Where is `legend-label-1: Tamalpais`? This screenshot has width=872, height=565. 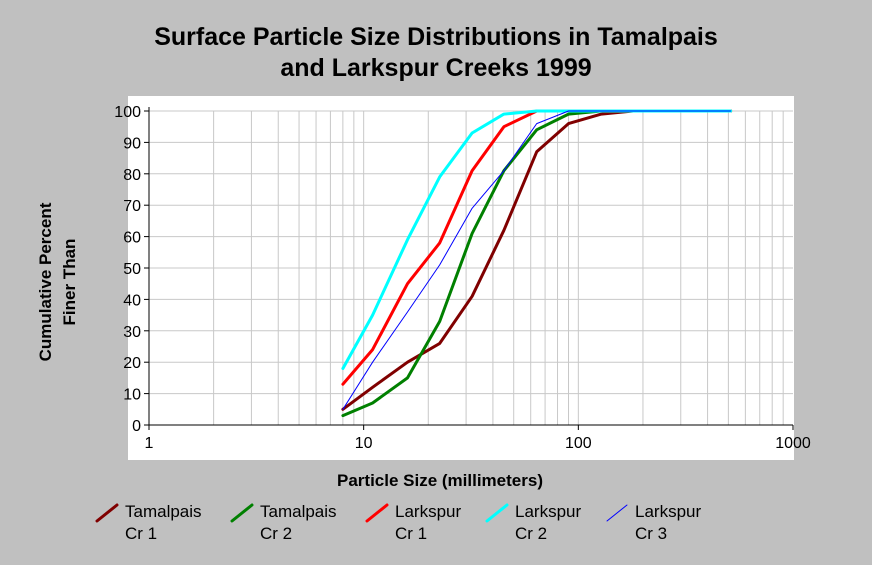 legend-label-1: Tamalpais is located at coordinates (163, 511).